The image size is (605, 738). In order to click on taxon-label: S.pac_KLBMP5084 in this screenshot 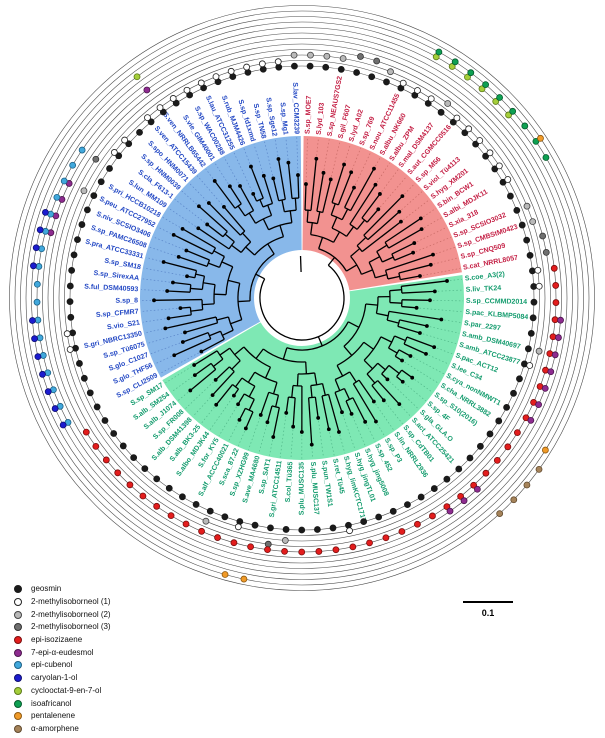, I will do `click(497, 315)`.